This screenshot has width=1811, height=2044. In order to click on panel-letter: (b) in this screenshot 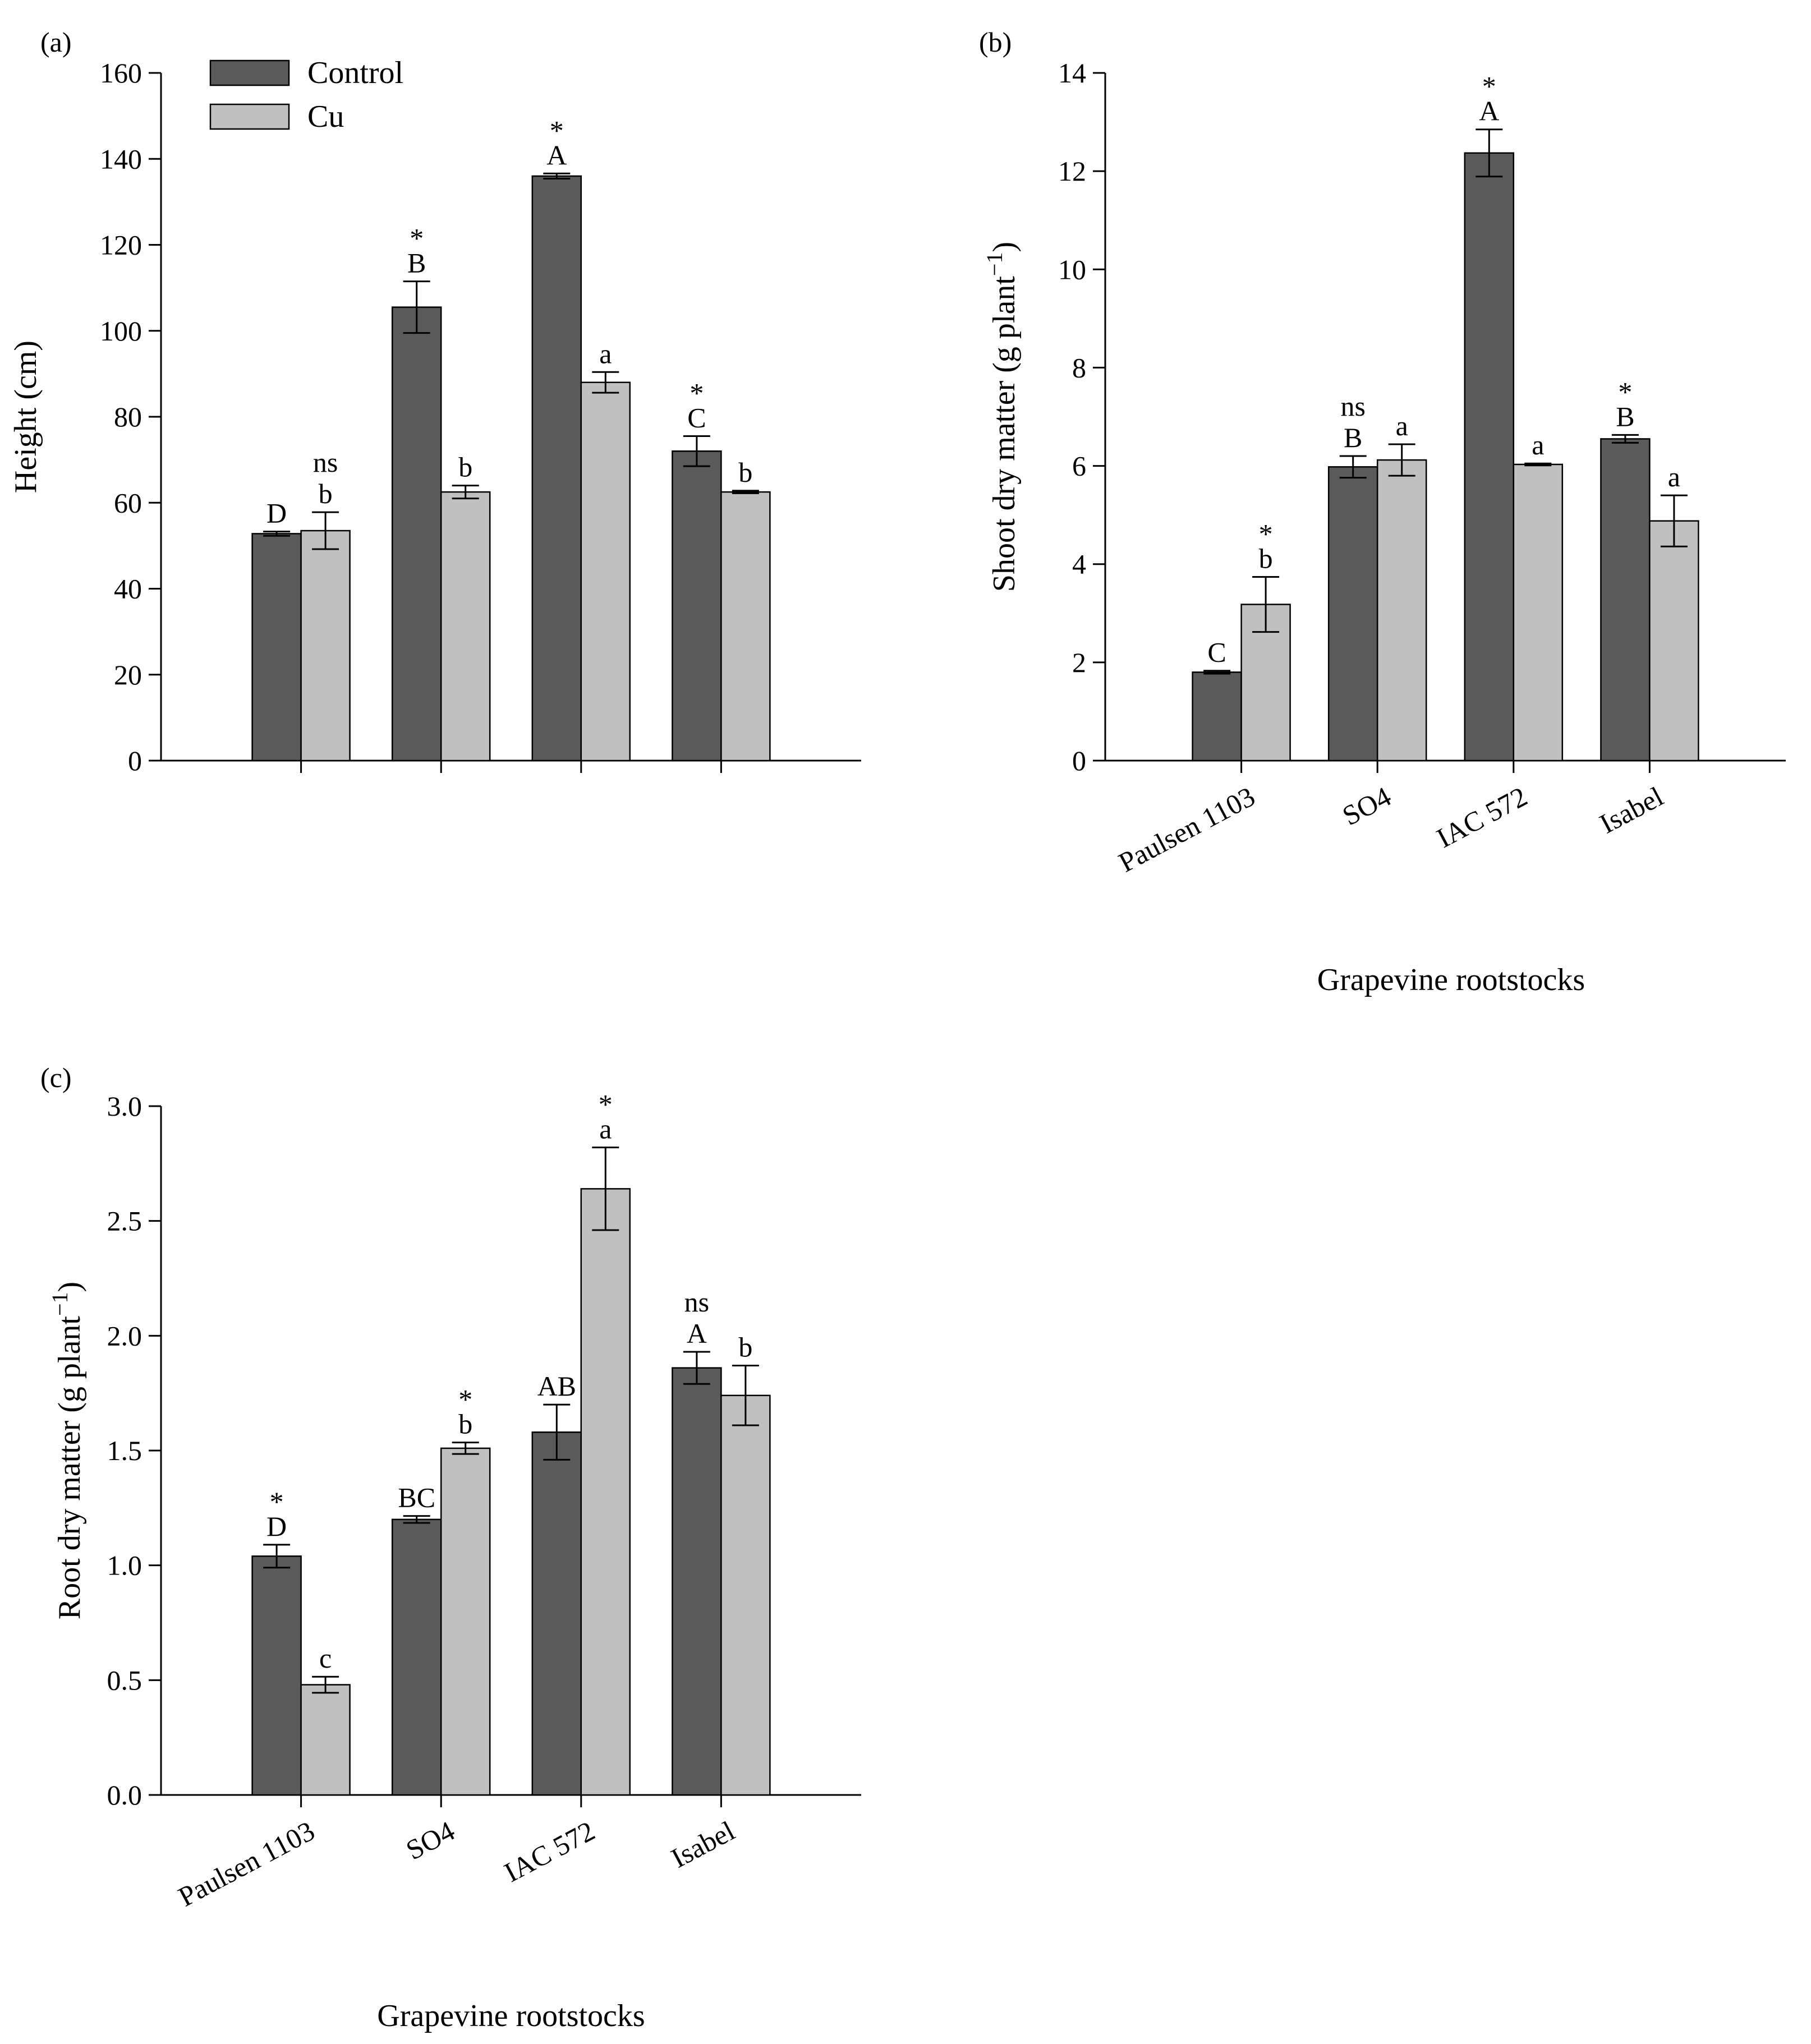, I will do `click(995, 42)`.